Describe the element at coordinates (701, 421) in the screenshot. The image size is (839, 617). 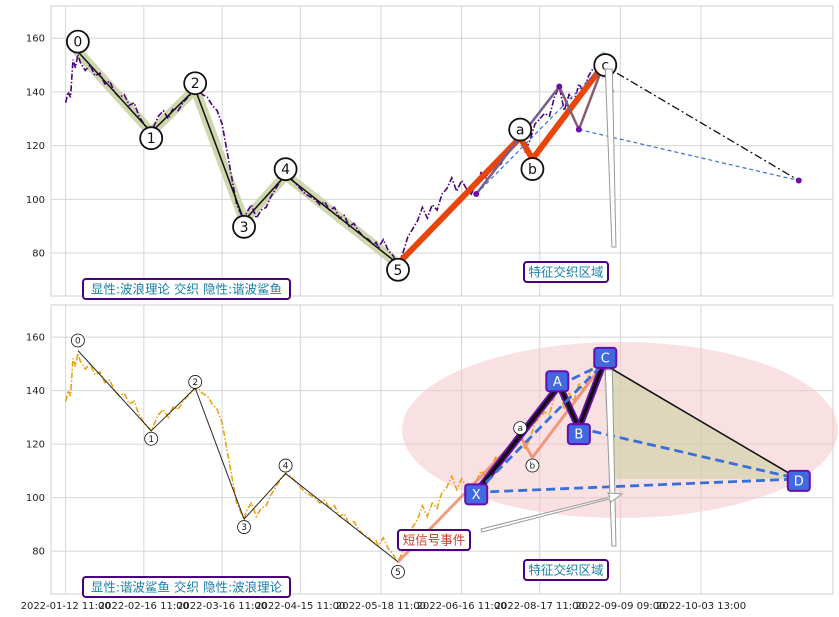
I see `harmonic-cd-line` at that location.